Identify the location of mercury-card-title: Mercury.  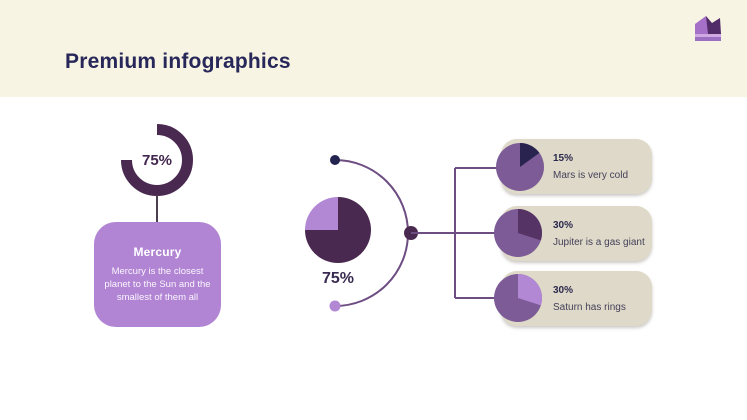
(157, 252).